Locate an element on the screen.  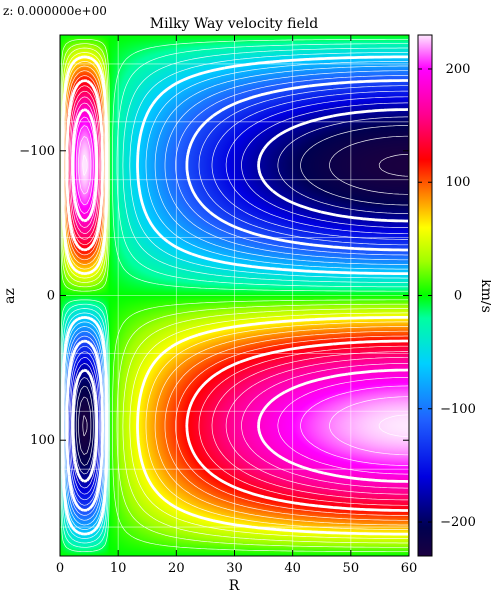
colorbar-gradient is located at coordinates (425, 295).